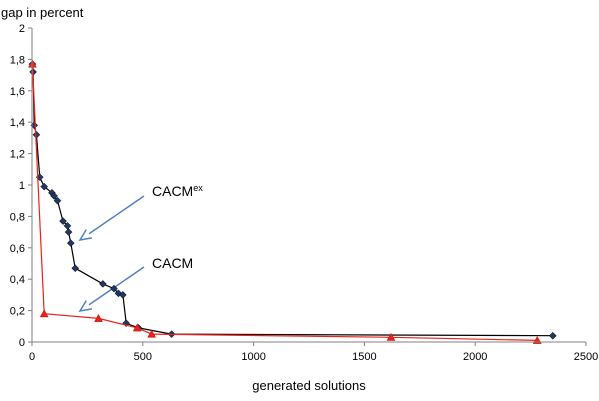 Image resolution: width=599 pixels, height=401 pixels. I want to click on annotation-cacm-ex: CACMex, so click(140, 212).